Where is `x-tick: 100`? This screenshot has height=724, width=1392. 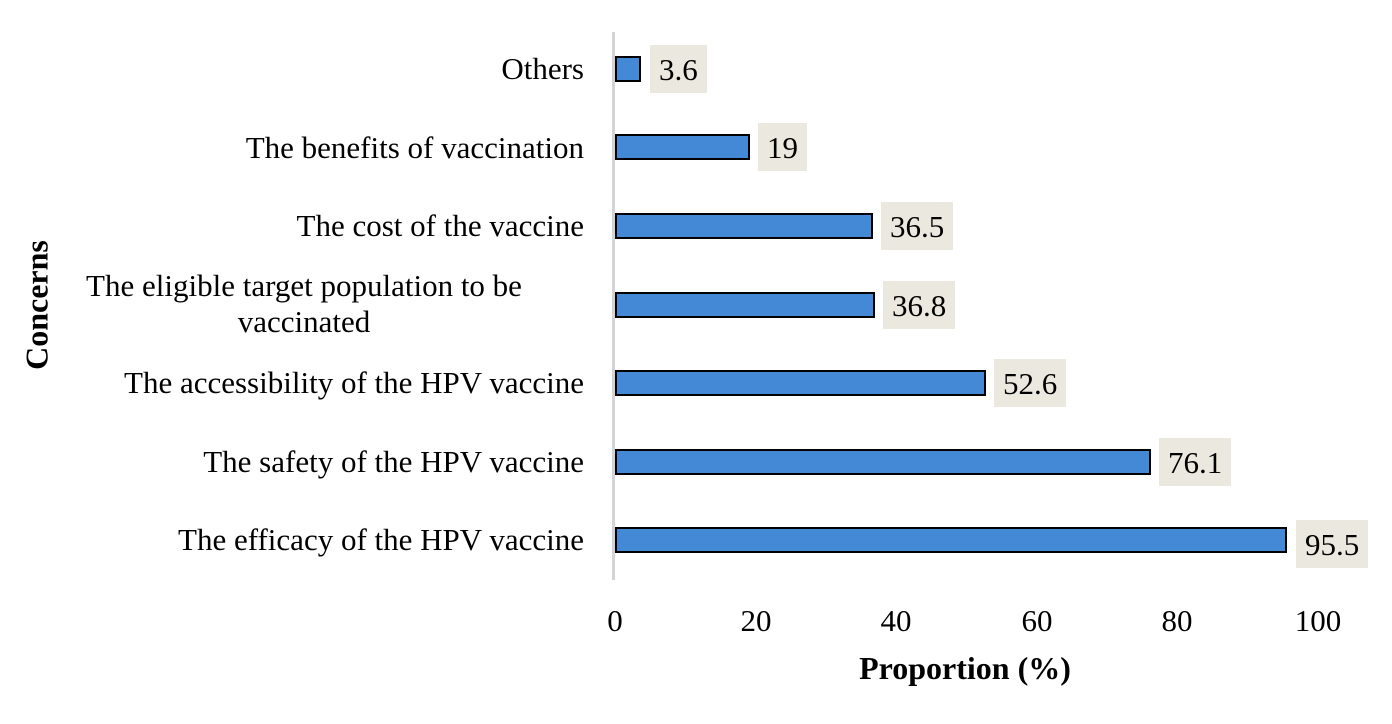
x-tick: 100 is located at coordinates (1318, 620).